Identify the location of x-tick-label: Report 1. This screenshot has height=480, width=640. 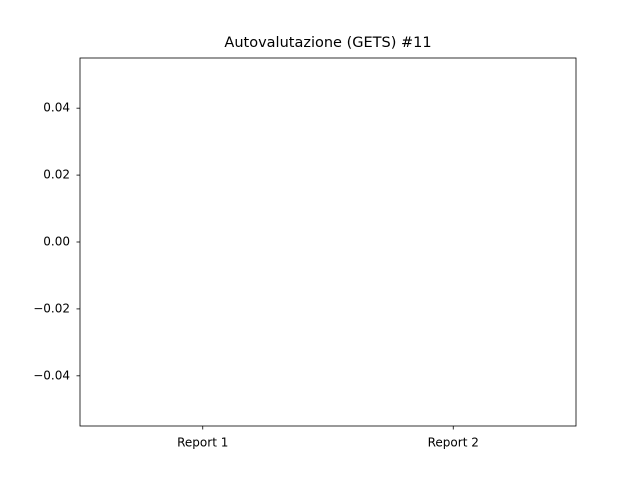
(202, 443).